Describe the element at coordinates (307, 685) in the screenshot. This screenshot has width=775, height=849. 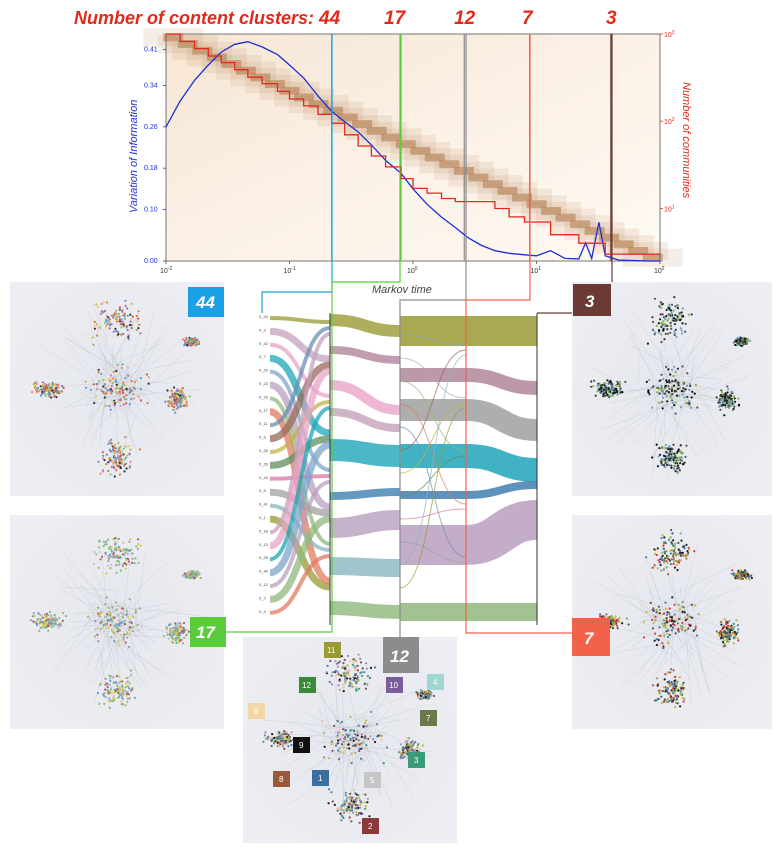
I see `cluster-label-box` at that location.